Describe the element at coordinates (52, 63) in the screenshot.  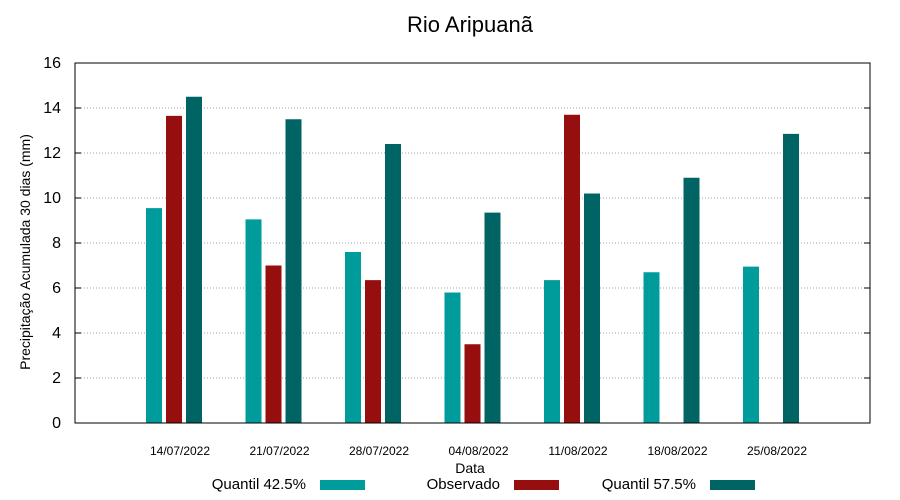
I see `y-tick-label: 16` at that location.